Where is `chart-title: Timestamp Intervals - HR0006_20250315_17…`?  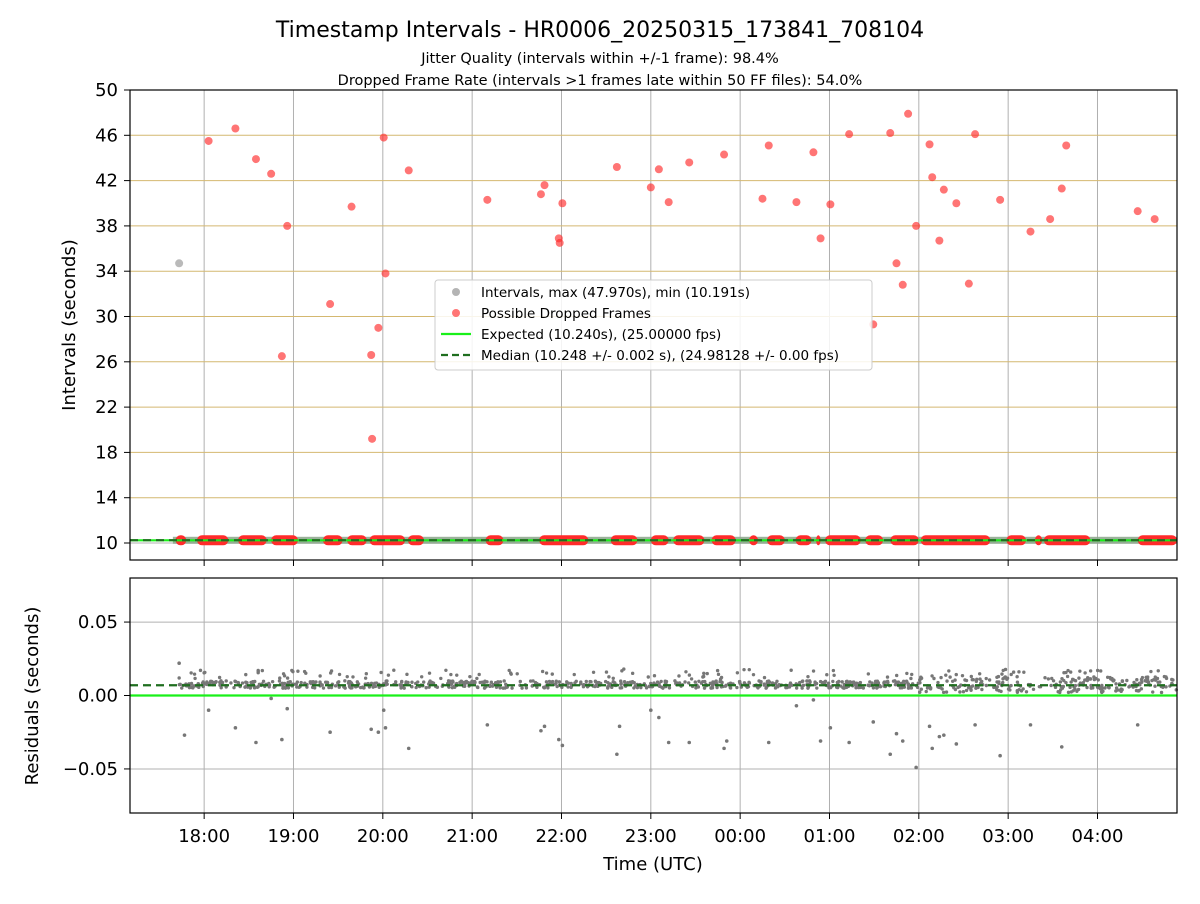
chart-title: Timestamp Intervals - HR0006_20250315_17… is located at coordinates (599, 30).